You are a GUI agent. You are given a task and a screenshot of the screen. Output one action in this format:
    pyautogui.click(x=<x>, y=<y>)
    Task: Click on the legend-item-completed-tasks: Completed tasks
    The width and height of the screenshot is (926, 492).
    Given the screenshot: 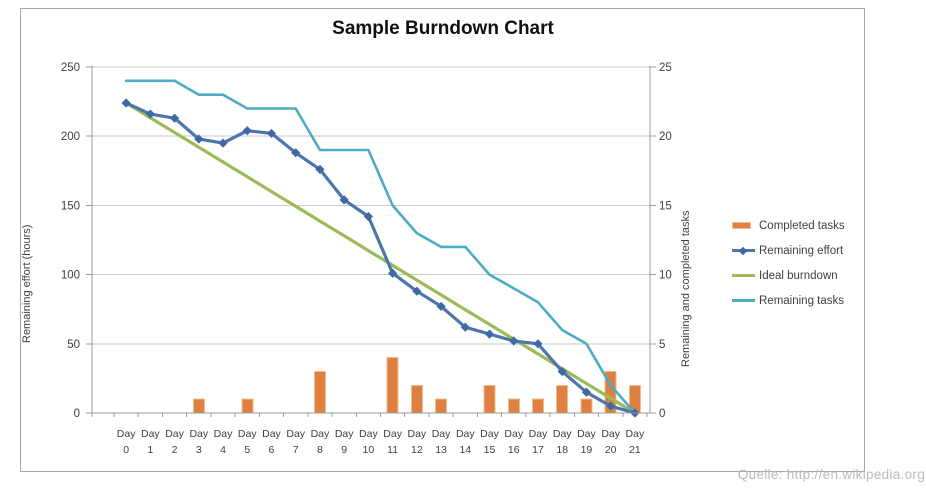 What is the action you would take?
    pyautogui.click(x=788, y=225)
    